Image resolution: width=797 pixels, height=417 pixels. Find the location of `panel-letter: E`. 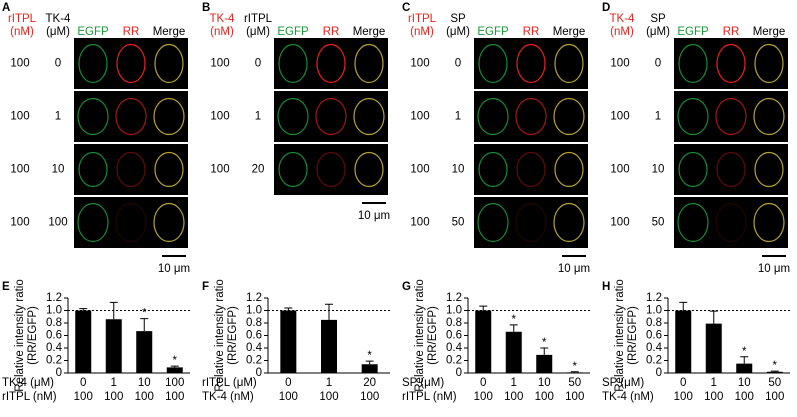

panel-letter: E is located at coordinates (6, 287).